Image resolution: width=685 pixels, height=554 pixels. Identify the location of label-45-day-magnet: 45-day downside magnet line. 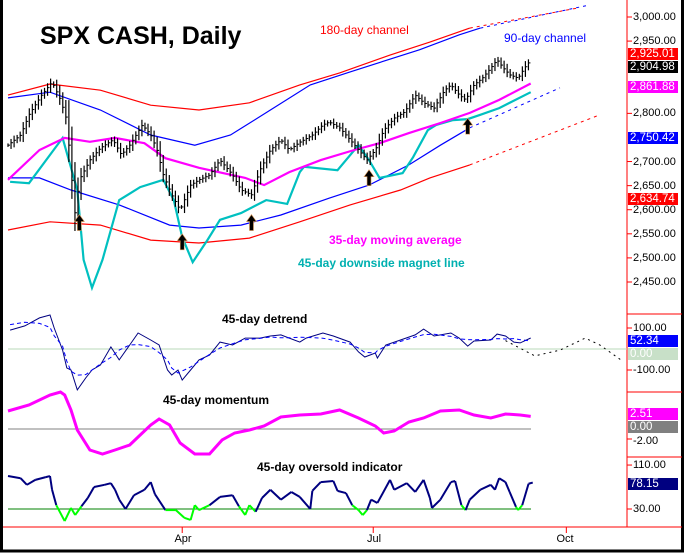
(381, 263).